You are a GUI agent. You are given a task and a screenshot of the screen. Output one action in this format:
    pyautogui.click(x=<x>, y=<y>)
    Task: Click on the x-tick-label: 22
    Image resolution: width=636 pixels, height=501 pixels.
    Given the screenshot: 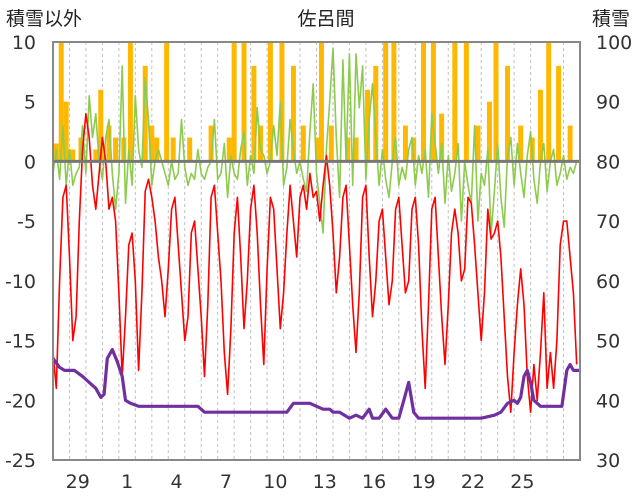 What is the action you would take?
    pyautogui.click(x=473, y=482)
    